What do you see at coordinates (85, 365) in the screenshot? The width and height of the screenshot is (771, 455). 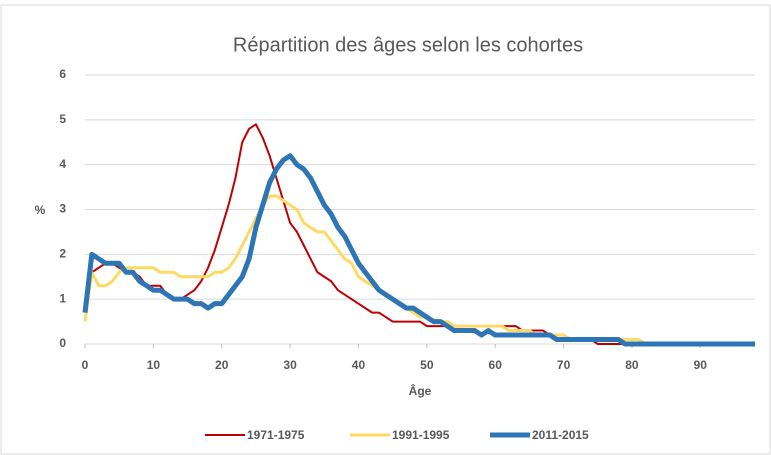 I see `x-tick-label: 0` at bounding box center [85, 365].